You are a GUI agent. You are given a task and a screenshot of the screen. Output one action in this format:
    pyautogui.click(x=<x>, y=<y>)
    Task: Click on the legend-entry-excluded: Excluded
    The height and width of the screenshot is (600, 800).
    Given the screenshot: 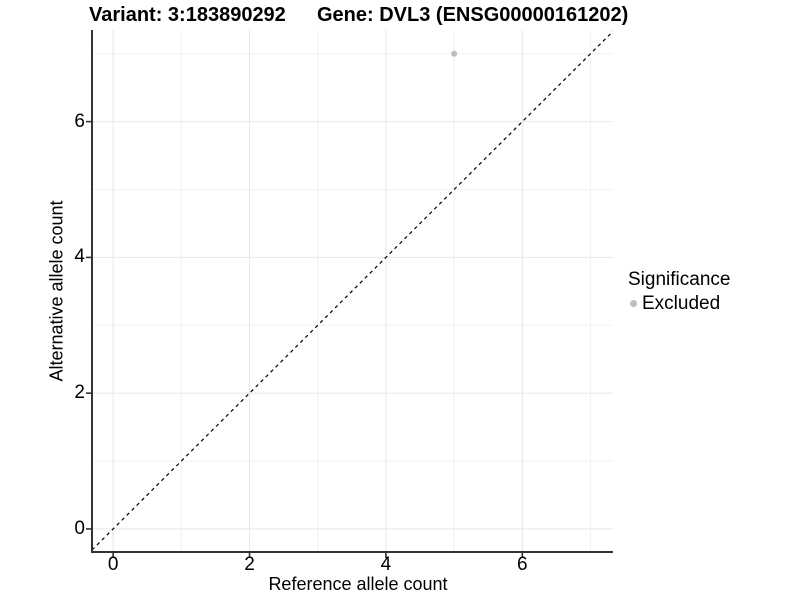 What is the action you would take?
    pyautogui.click(x=679, y=303)
    